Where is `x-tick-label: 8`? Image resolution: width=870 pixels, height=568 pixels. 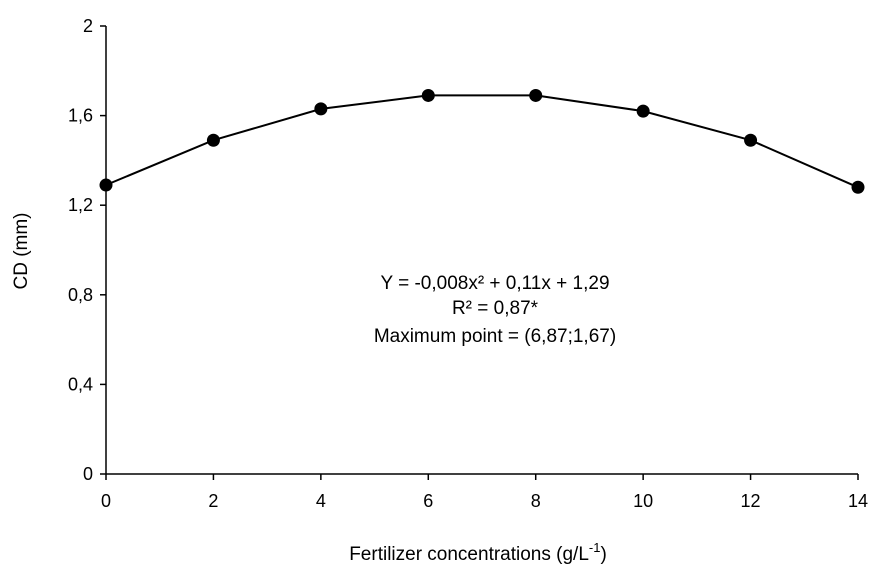 x-tick-label: 8 is located at coordinates (536, 501).